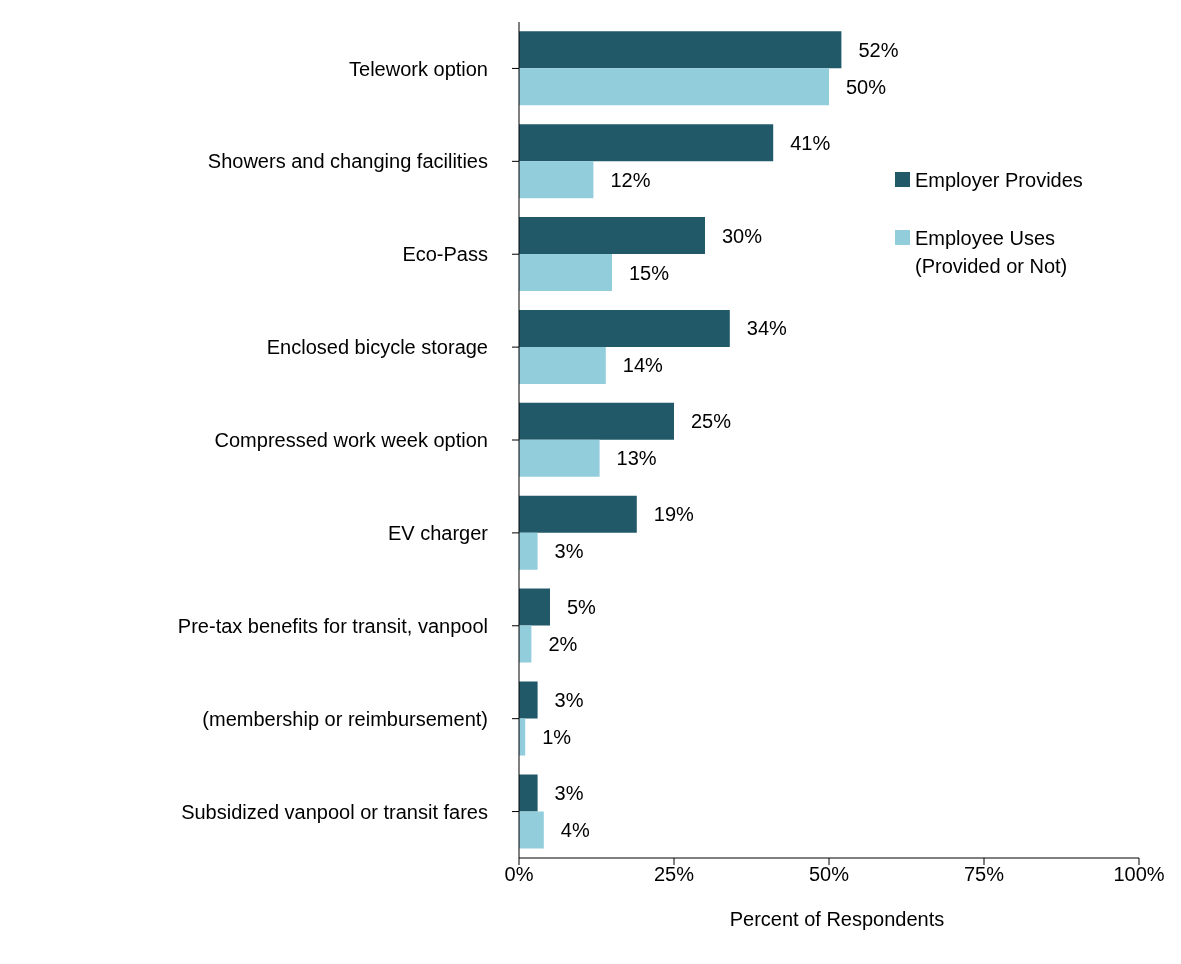  What do you see at coordinates (674, 874) in the screenshot?
I see `x-tick-label: 25%` at bounding box center [674, 874].